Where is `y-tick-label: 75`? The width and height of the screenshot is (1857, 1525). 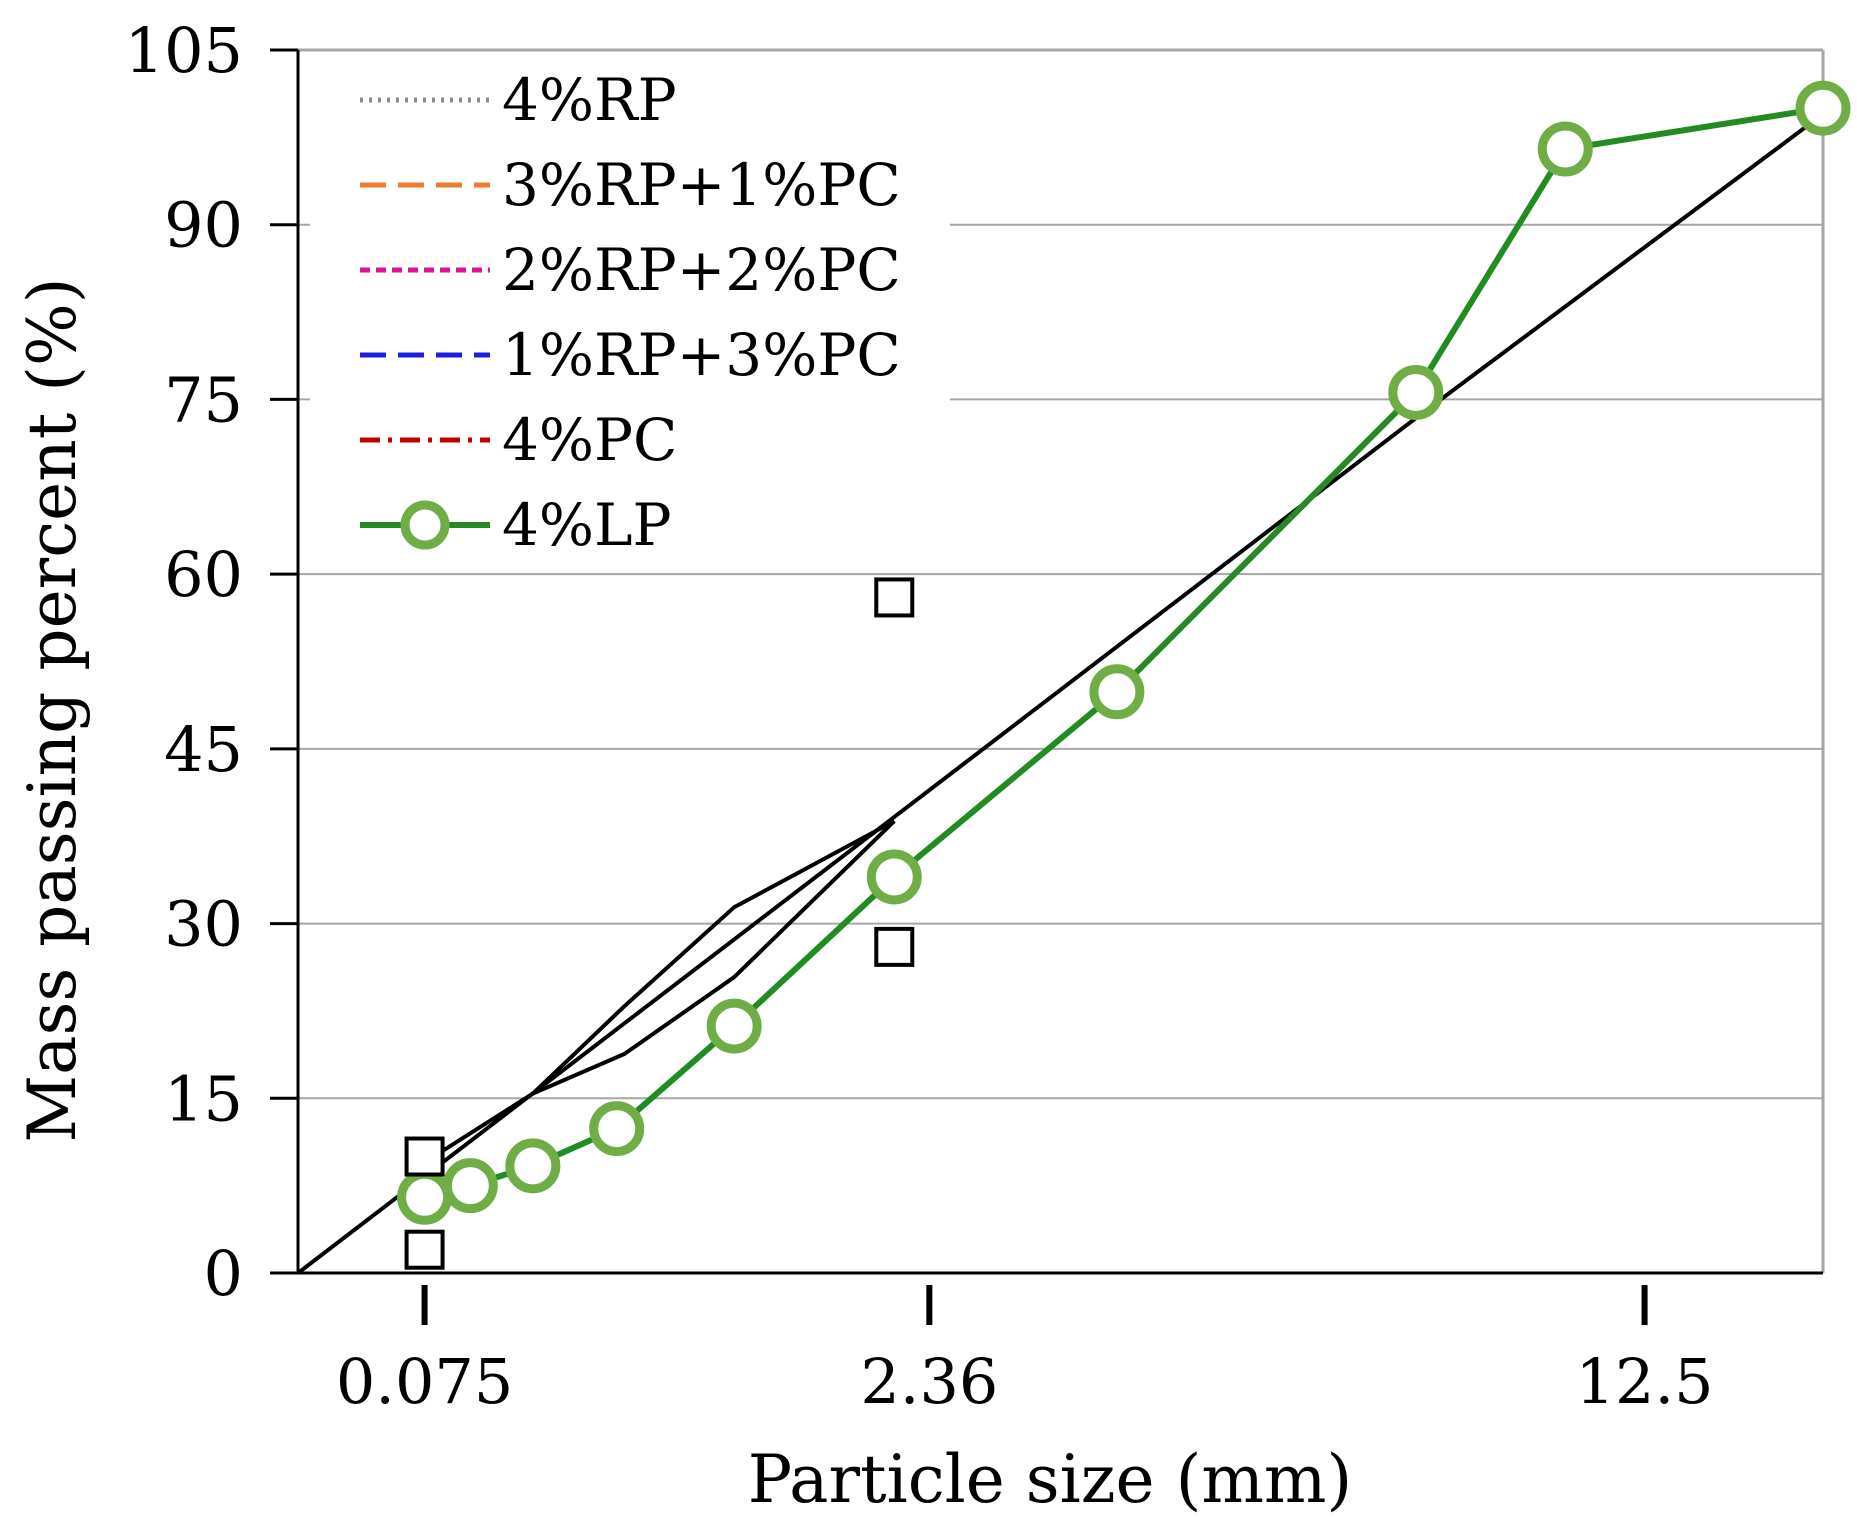 y-tick-label: 75 is located at coordinates (203, 399).